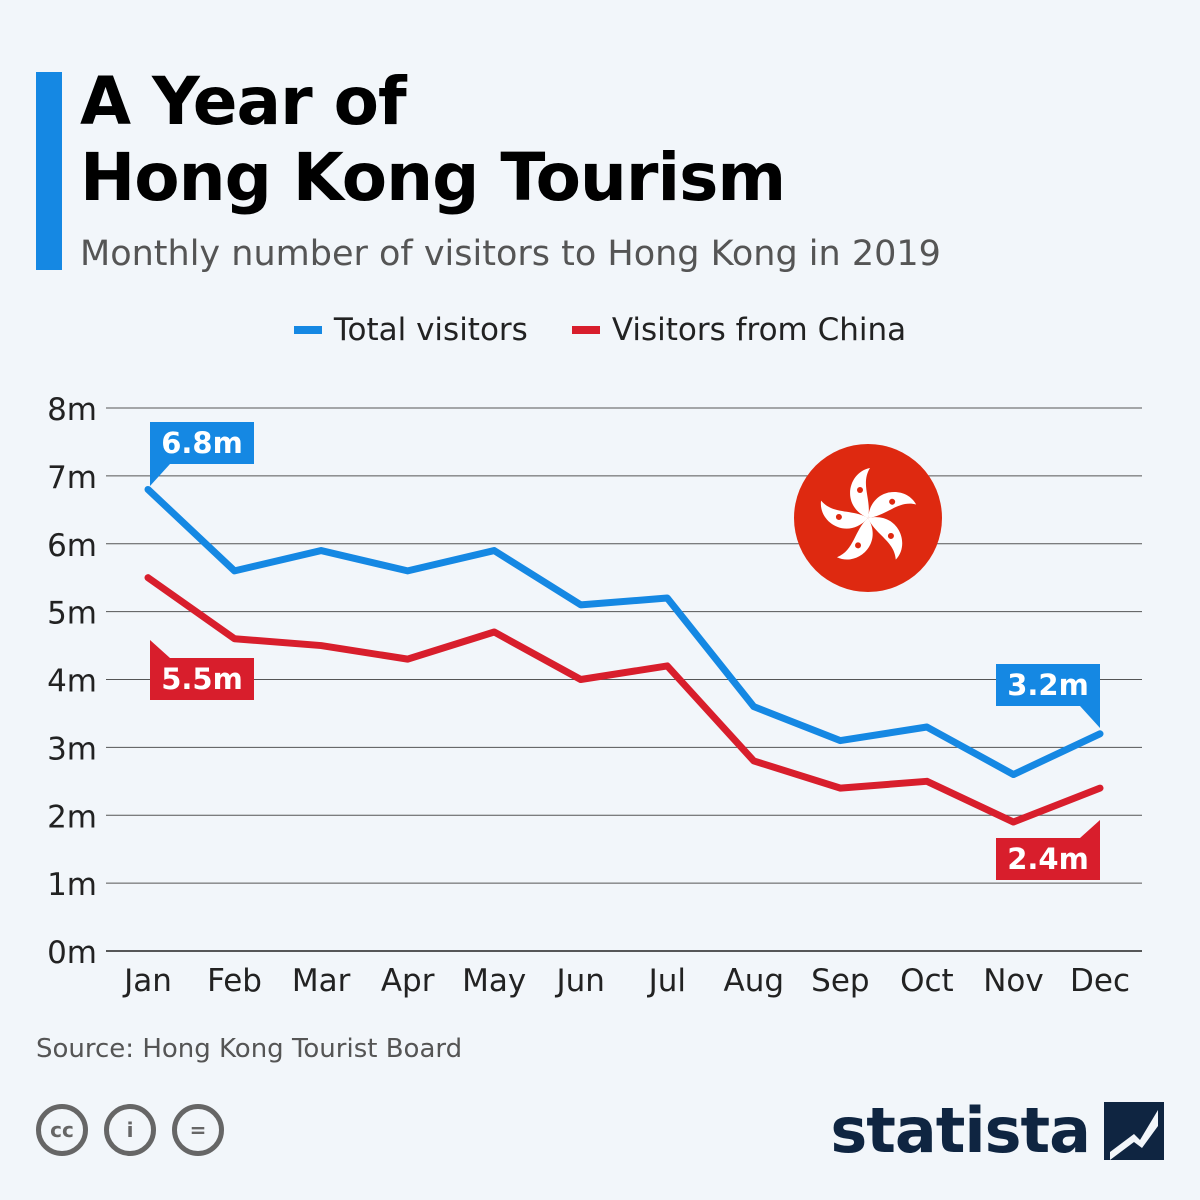 The height and width of the screenshot is (1200, 1200). I want to click on chart-title: A Year of Hong Kong Tourism, so click(433, 139).